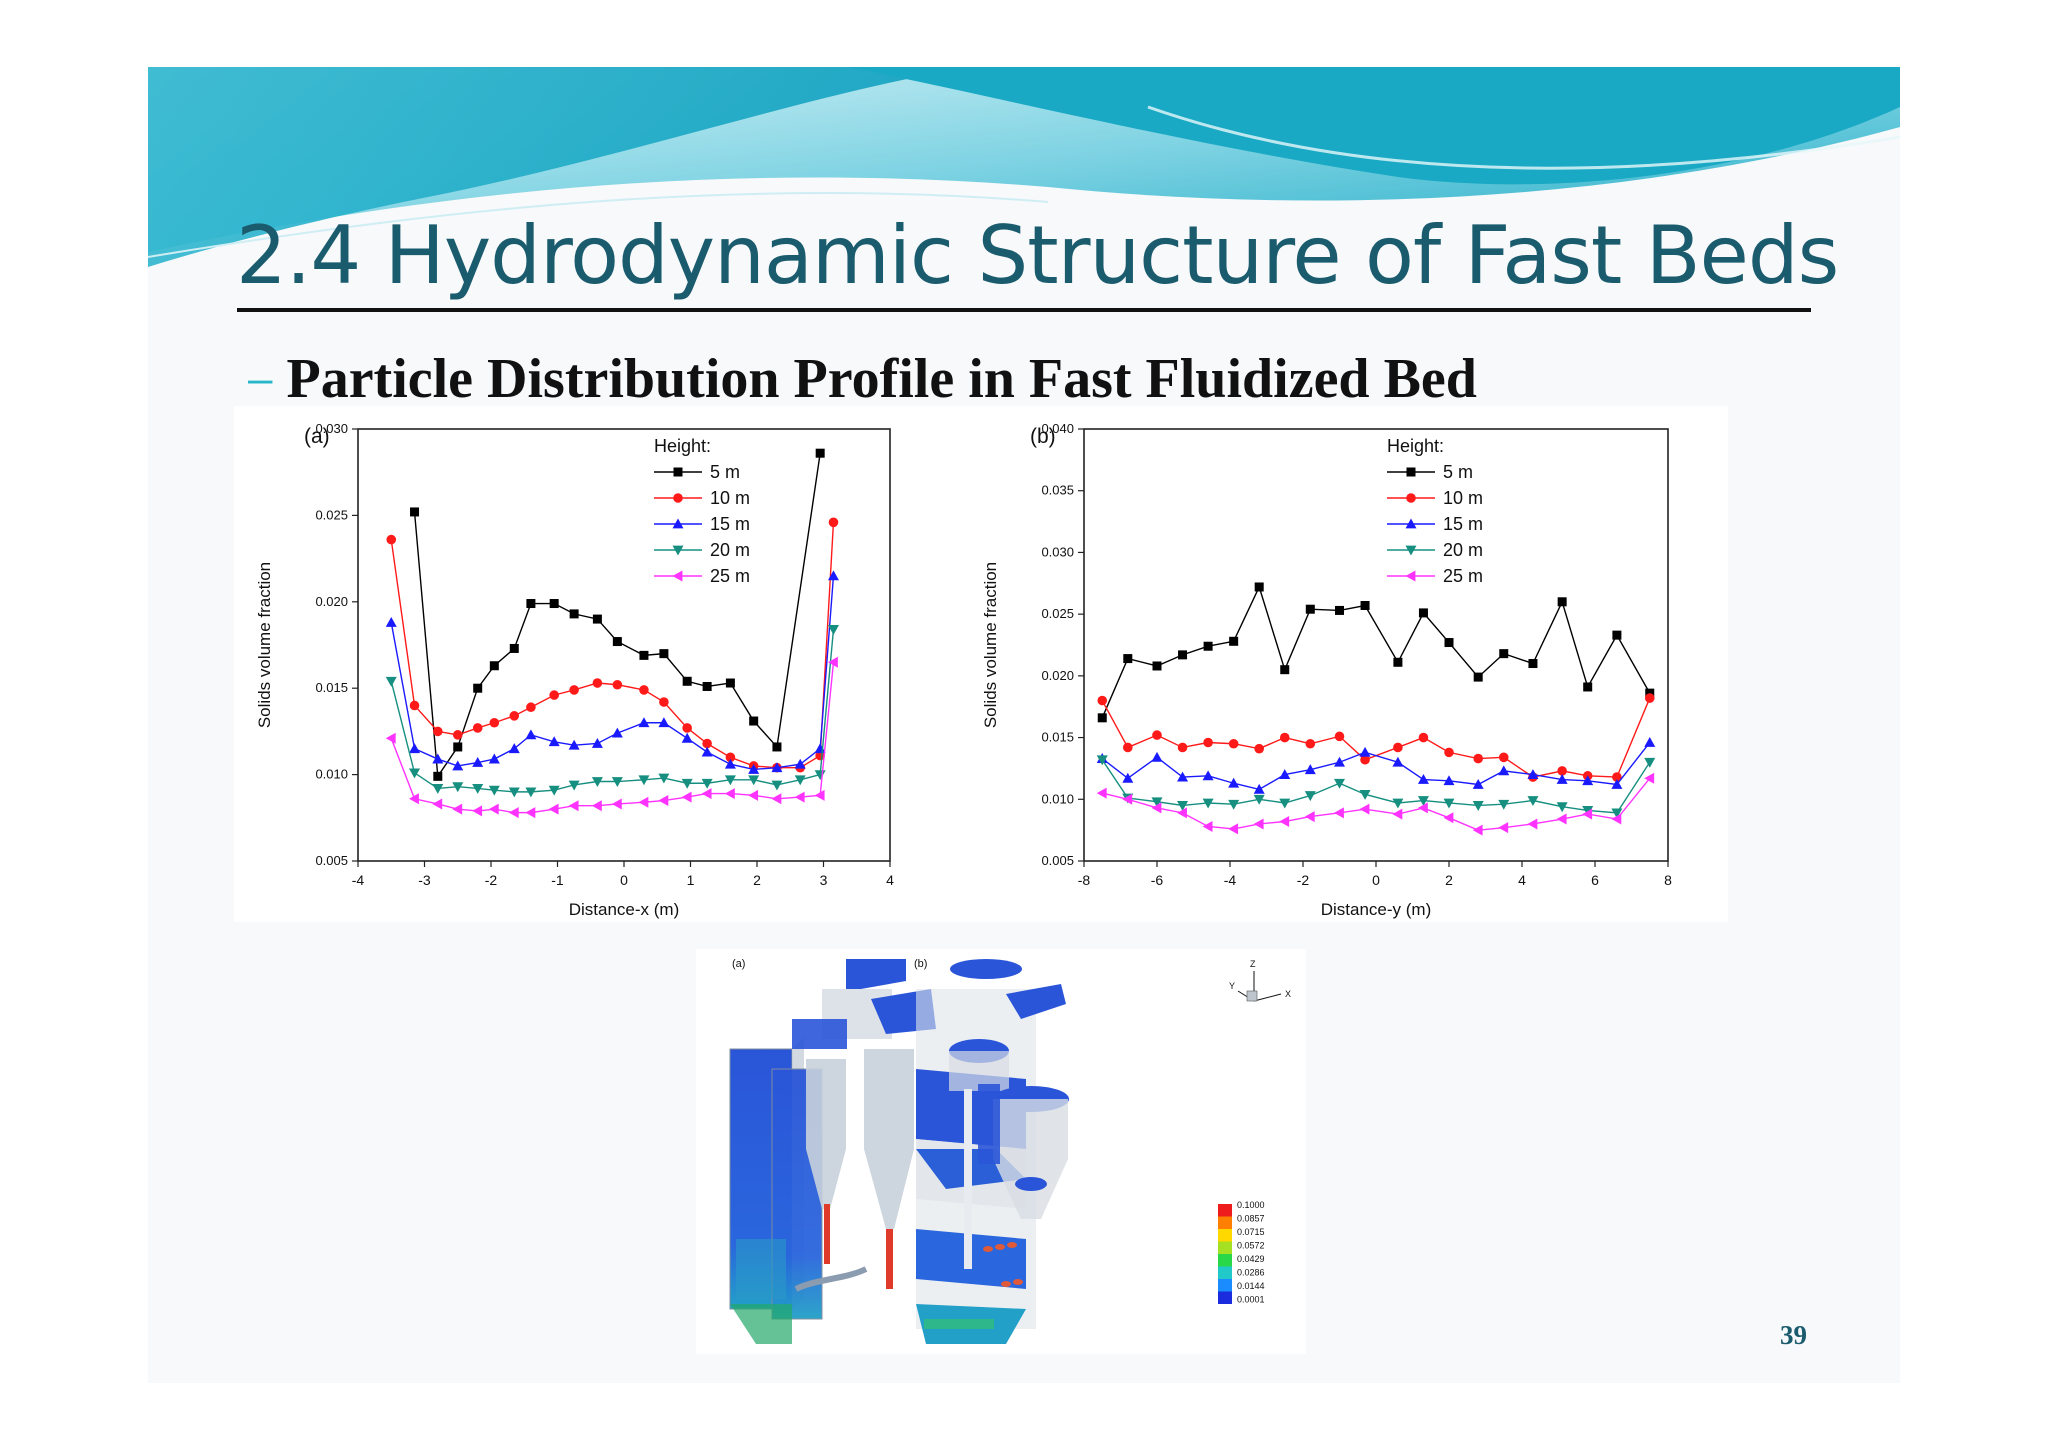 The image size is (2048, 1449). I want to click on cfd-figure: (a) (b), so click(1001, 1151).